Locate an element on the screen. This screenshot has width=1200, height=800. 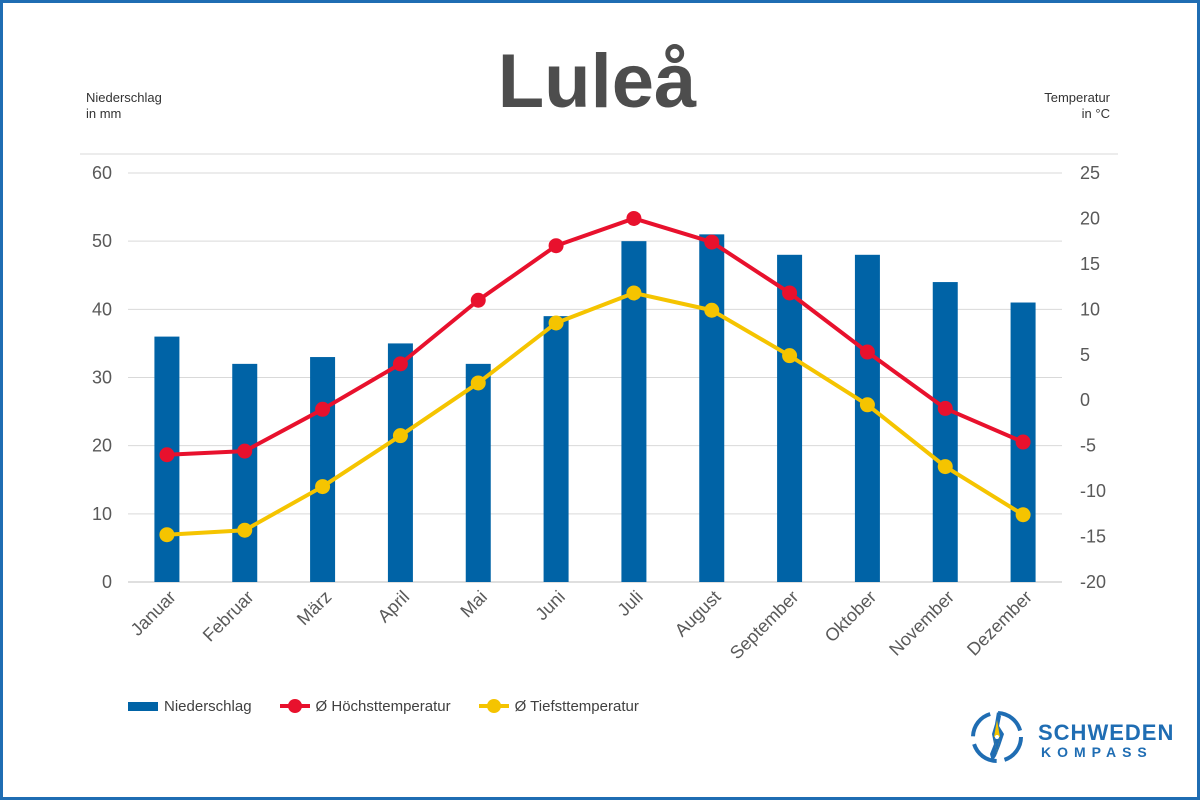
y-right-tick-label: 10 is located at coordinates (1090, 309).